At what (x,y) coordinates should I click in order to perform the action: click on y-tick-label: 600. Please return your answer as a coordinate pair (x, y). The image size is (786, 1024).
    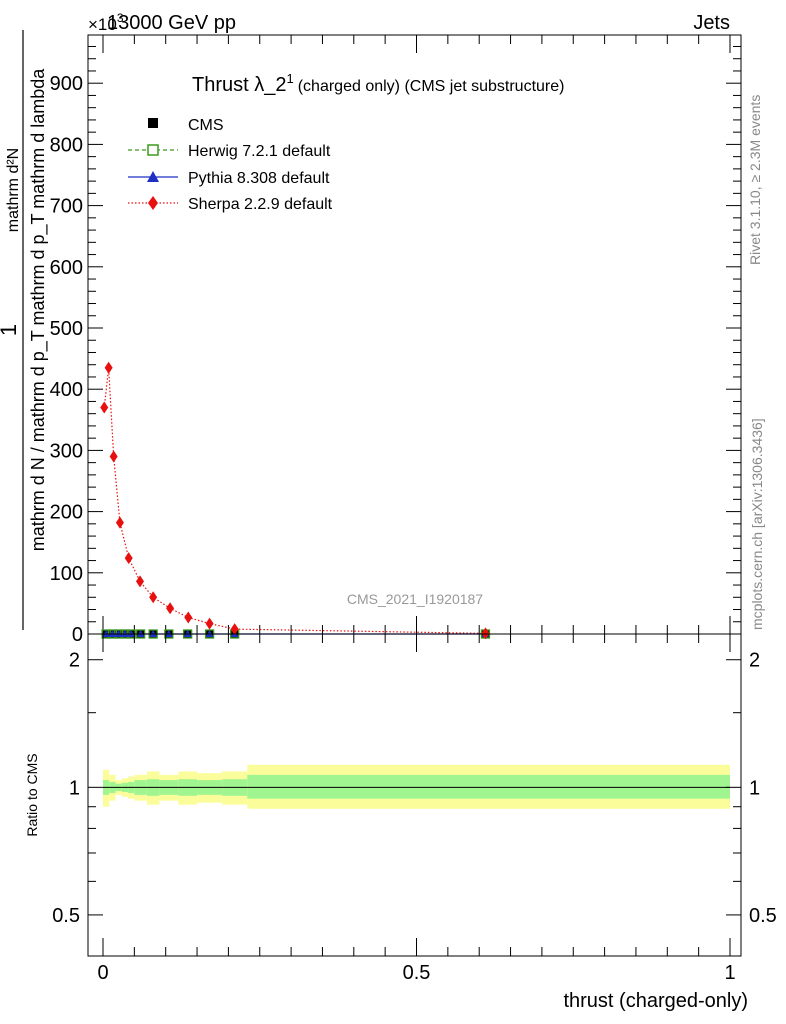
    Looking at the image, I should click on (66, 268).